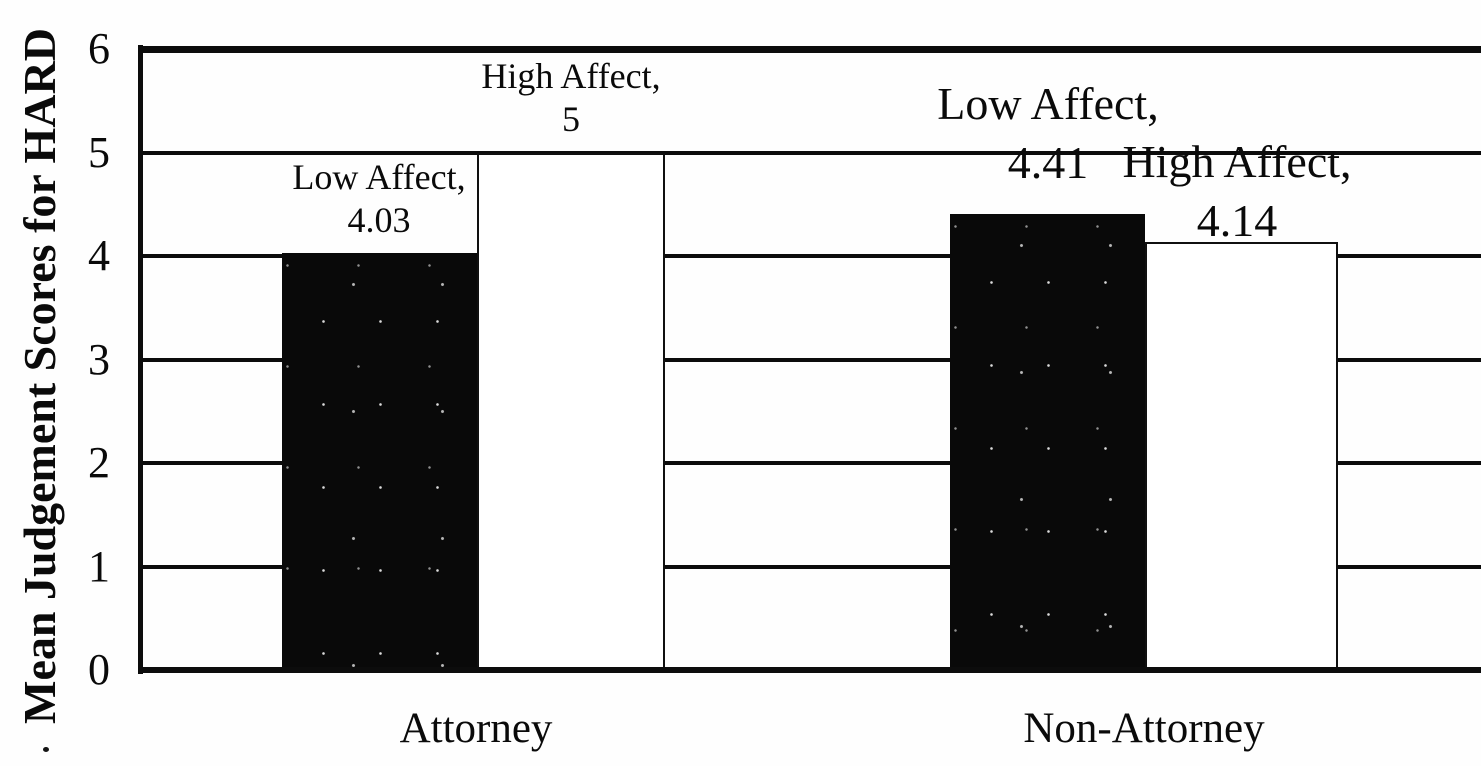  Describe the element at coordinates (1048, 162) in the screenshot. I see `data-label-value: 4.41` at that location.